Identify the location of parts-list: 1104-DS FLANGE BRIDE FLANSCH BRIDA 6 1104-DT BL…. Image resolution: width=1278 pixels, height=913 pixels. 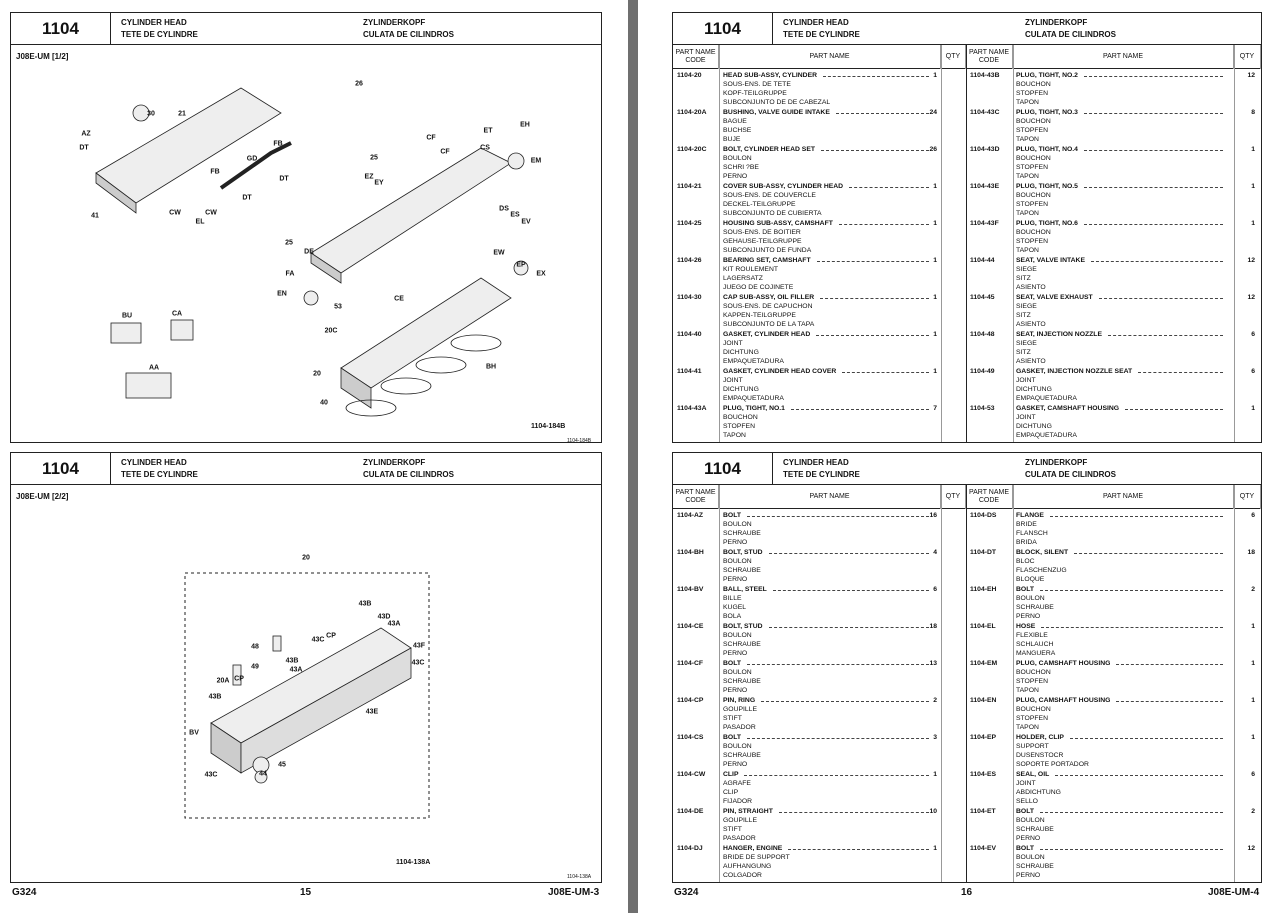
(1114, 695).